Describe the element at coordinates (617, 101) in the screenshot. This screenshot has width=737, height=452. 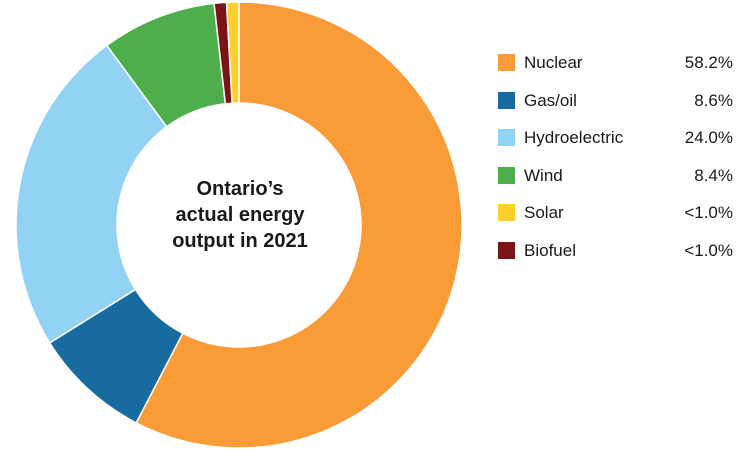
I see `legend-item-gas-oil: Gas/oil 8.6%` at that location.